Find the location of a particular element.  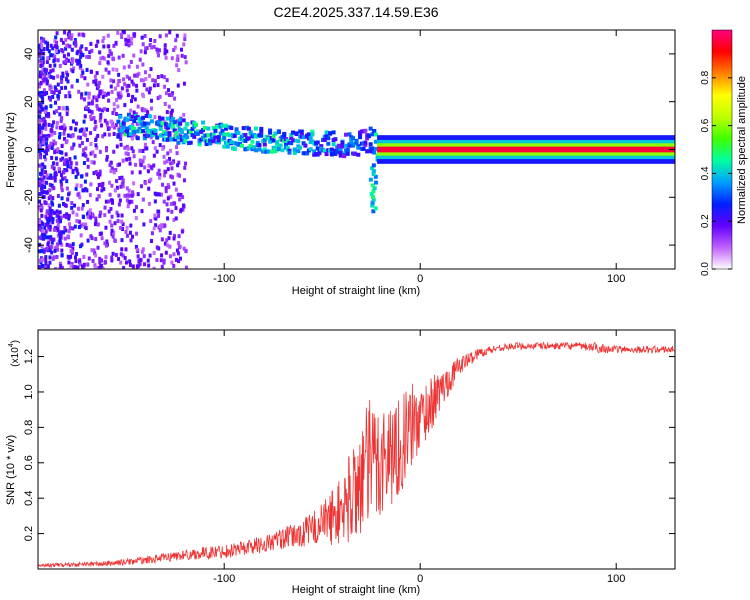

y-tick-label: 0.6 is located at coordinates (29, 462).